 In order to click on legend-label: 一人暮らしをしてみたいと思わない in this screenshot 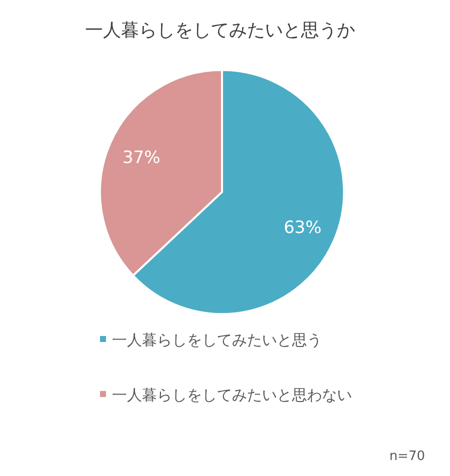, I will do `click(232, 395)`.